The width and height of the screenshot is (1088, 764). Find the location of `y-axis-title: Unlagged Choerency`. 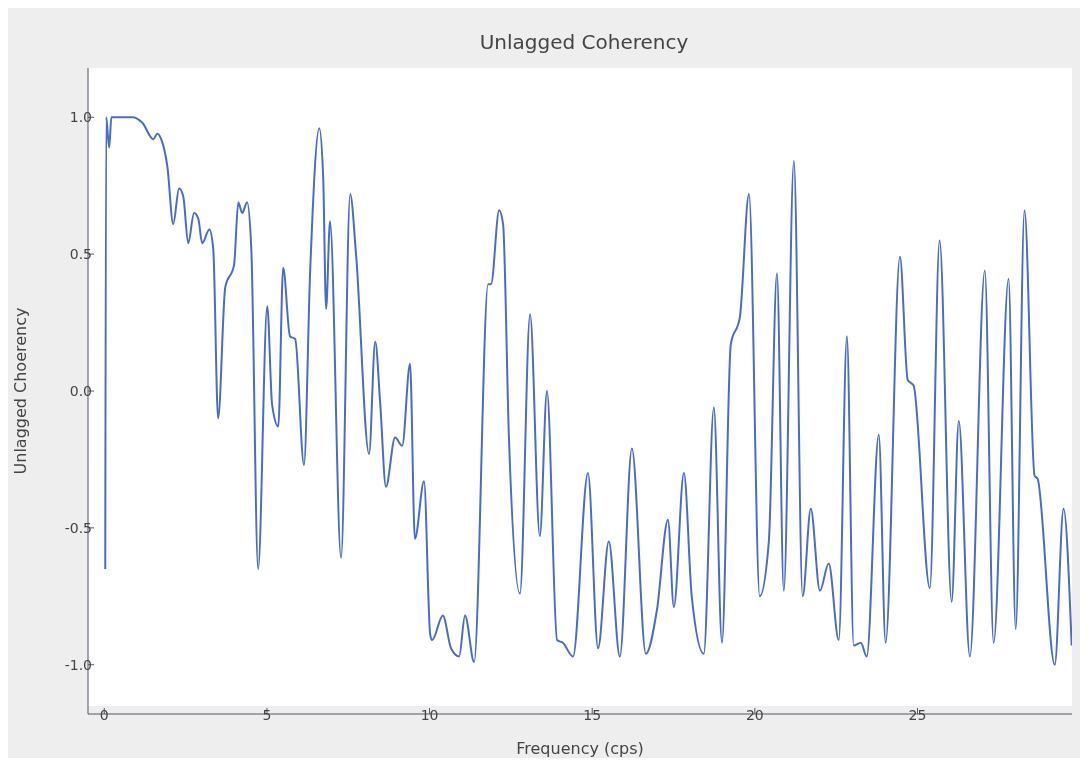

y-axis-title: Unlagged Choerency is located at coordinates (20, 391).